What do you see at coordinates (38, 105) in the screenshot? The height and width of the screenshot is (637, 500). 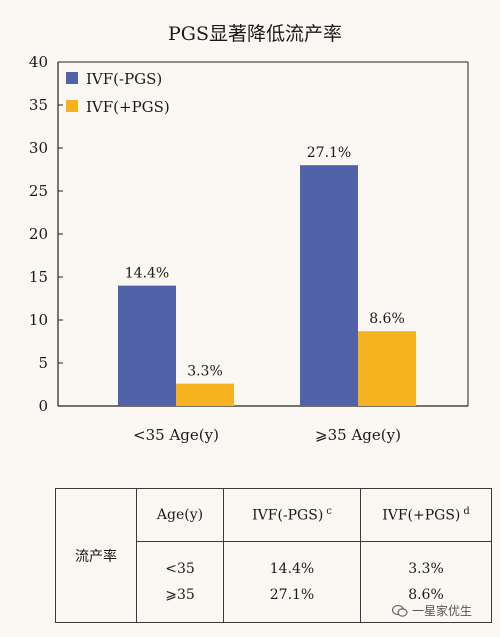 I see `y-tick-label: 35` at bounding box center [38, 105].